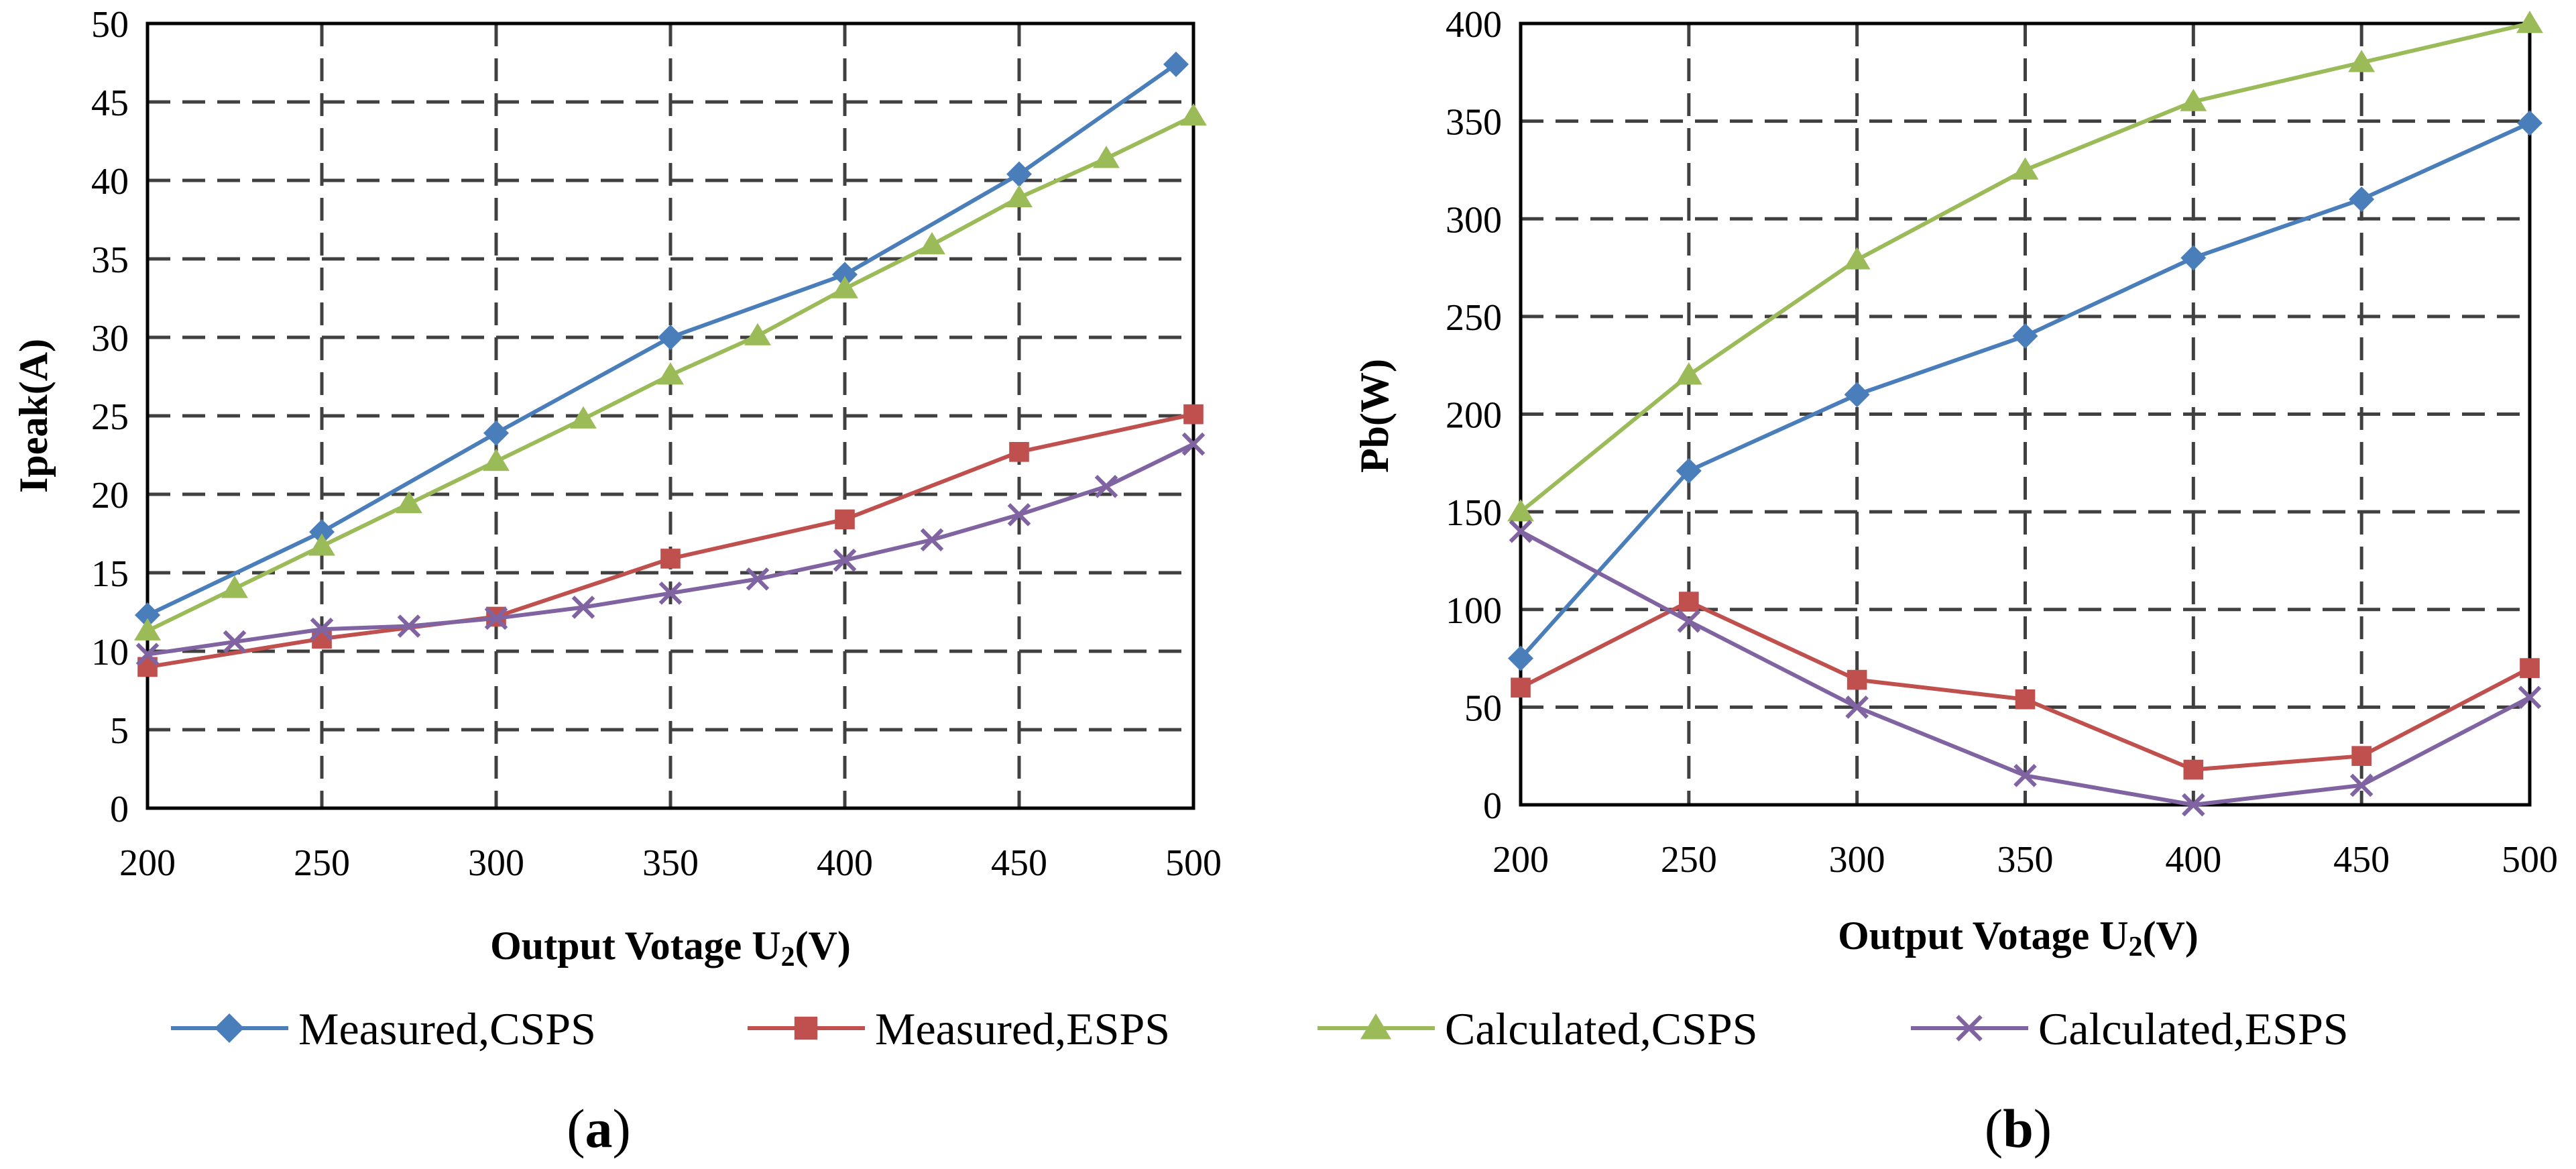 This screenshot has width=2576, height=1169. What do you see at coordinates (2025, 686) in the screenshot?
I see `series-measured-esps-b` at bounding box center [2025, 686].